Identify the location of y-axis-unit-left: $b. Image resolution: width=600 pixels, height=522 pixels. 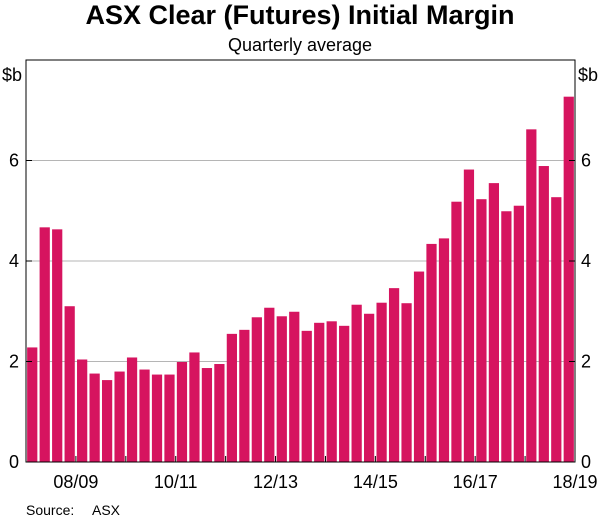
(12, 75).